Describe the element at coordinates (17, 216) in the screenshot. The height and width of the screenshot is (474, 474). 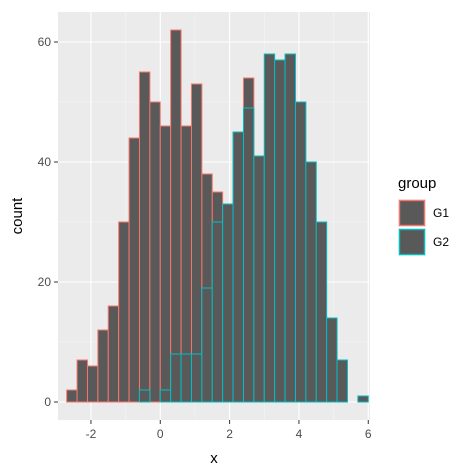
I see `y-axis-title: count` at that location.